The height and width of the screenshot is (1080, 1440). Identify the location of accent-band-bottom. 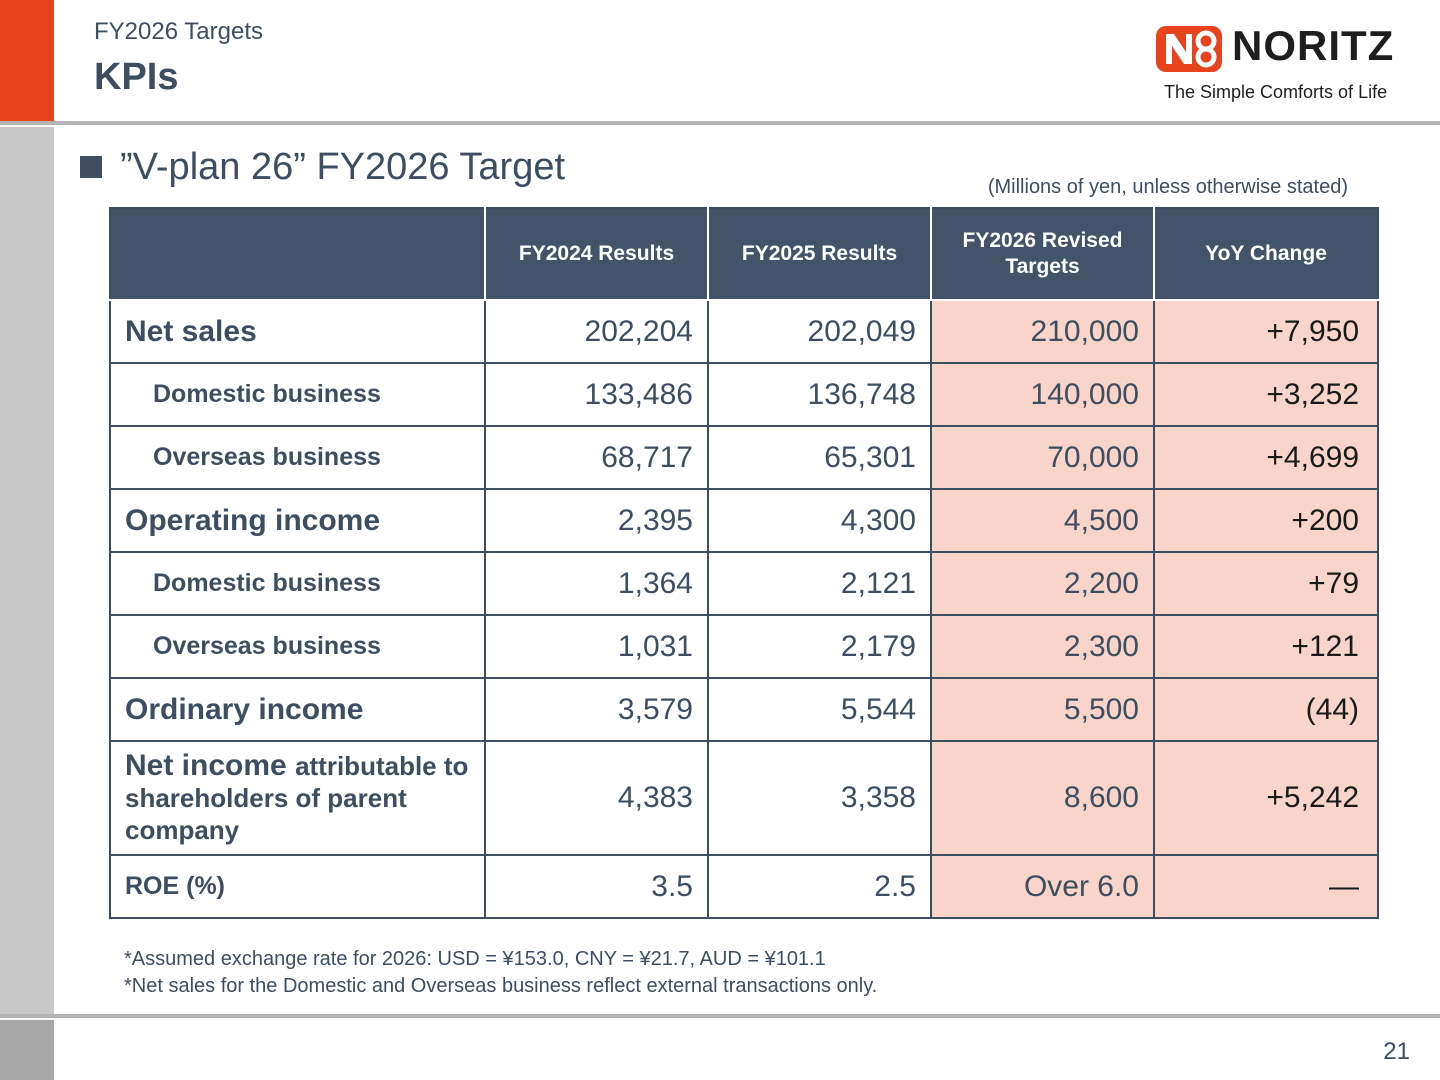
(27, 1050).